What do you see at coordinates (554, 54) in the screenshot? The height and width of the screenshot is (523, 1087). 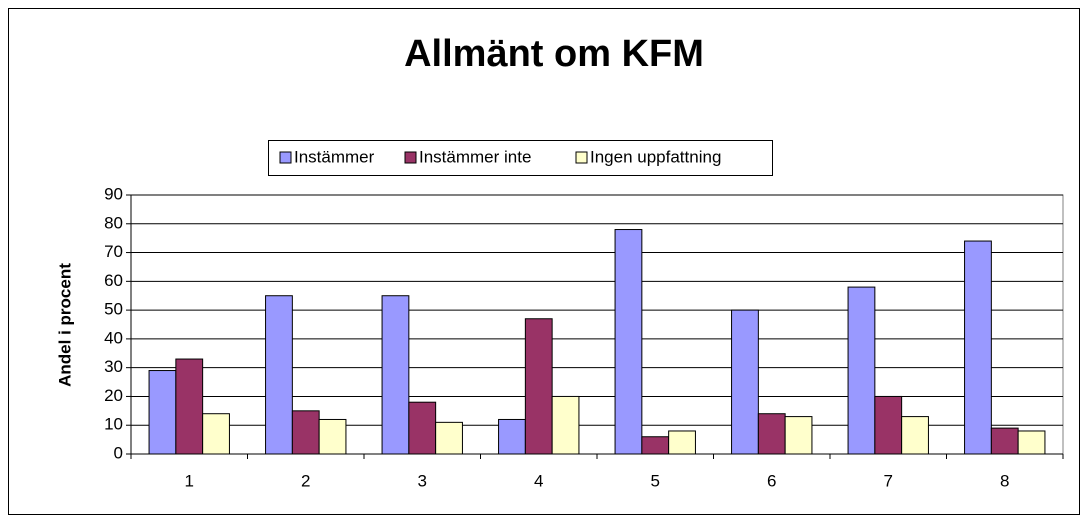 I see `chart-title: Allmänt om KFM` at bounding box center [554, 54].